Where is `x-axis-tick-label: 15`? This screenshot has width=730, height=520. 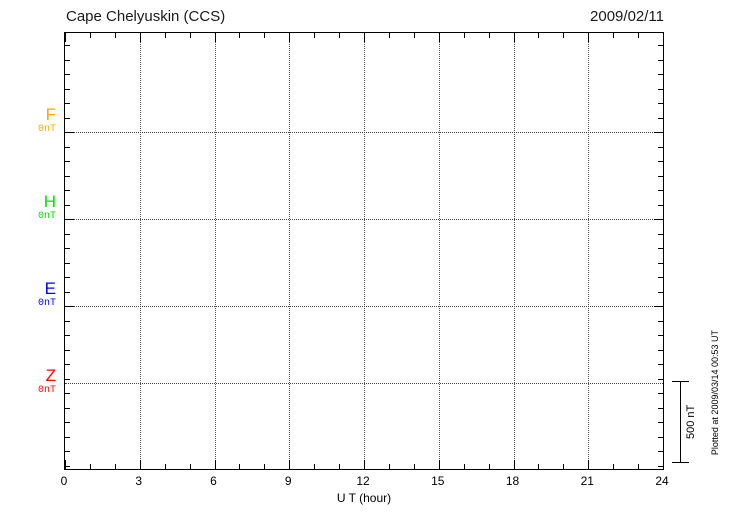
x-axis-tick-label: 15 is located at coordinates (438, 481).